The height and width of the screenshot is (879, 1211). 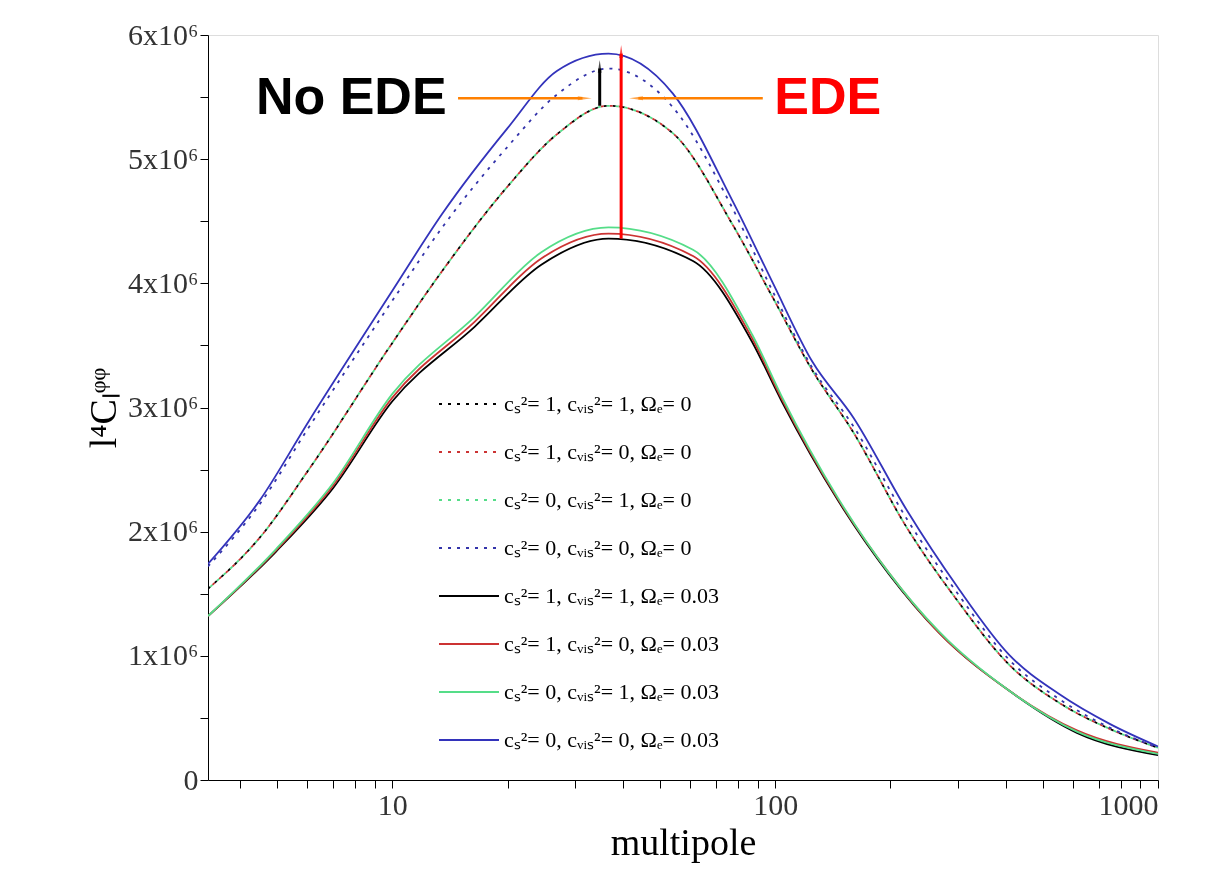 I want to click on legend-label: cₛ²= 0, cᵥᵢₛ²= 1, Ωₑ= 0, so click(x=598, y=499).